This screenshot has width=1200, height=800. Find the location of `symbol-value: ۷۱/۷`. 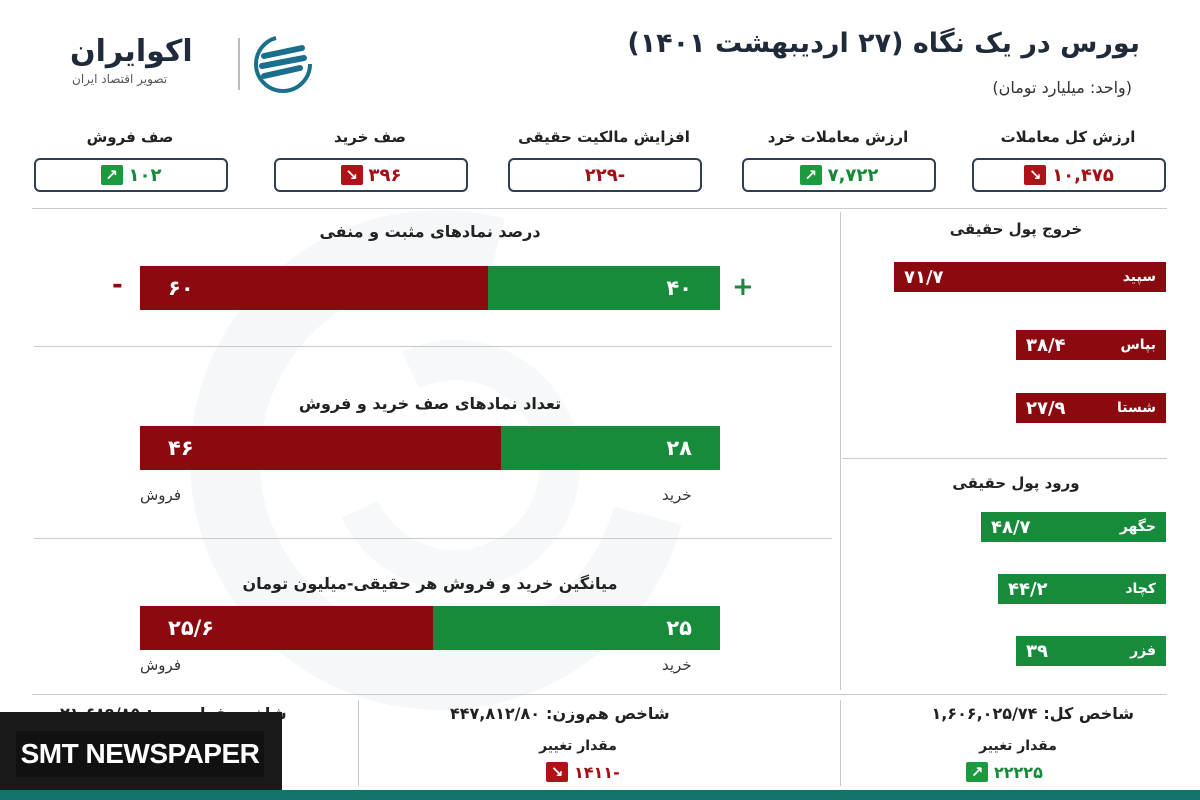

symbol-value: ۷۱/۷ is located at coordinates (924, 277).